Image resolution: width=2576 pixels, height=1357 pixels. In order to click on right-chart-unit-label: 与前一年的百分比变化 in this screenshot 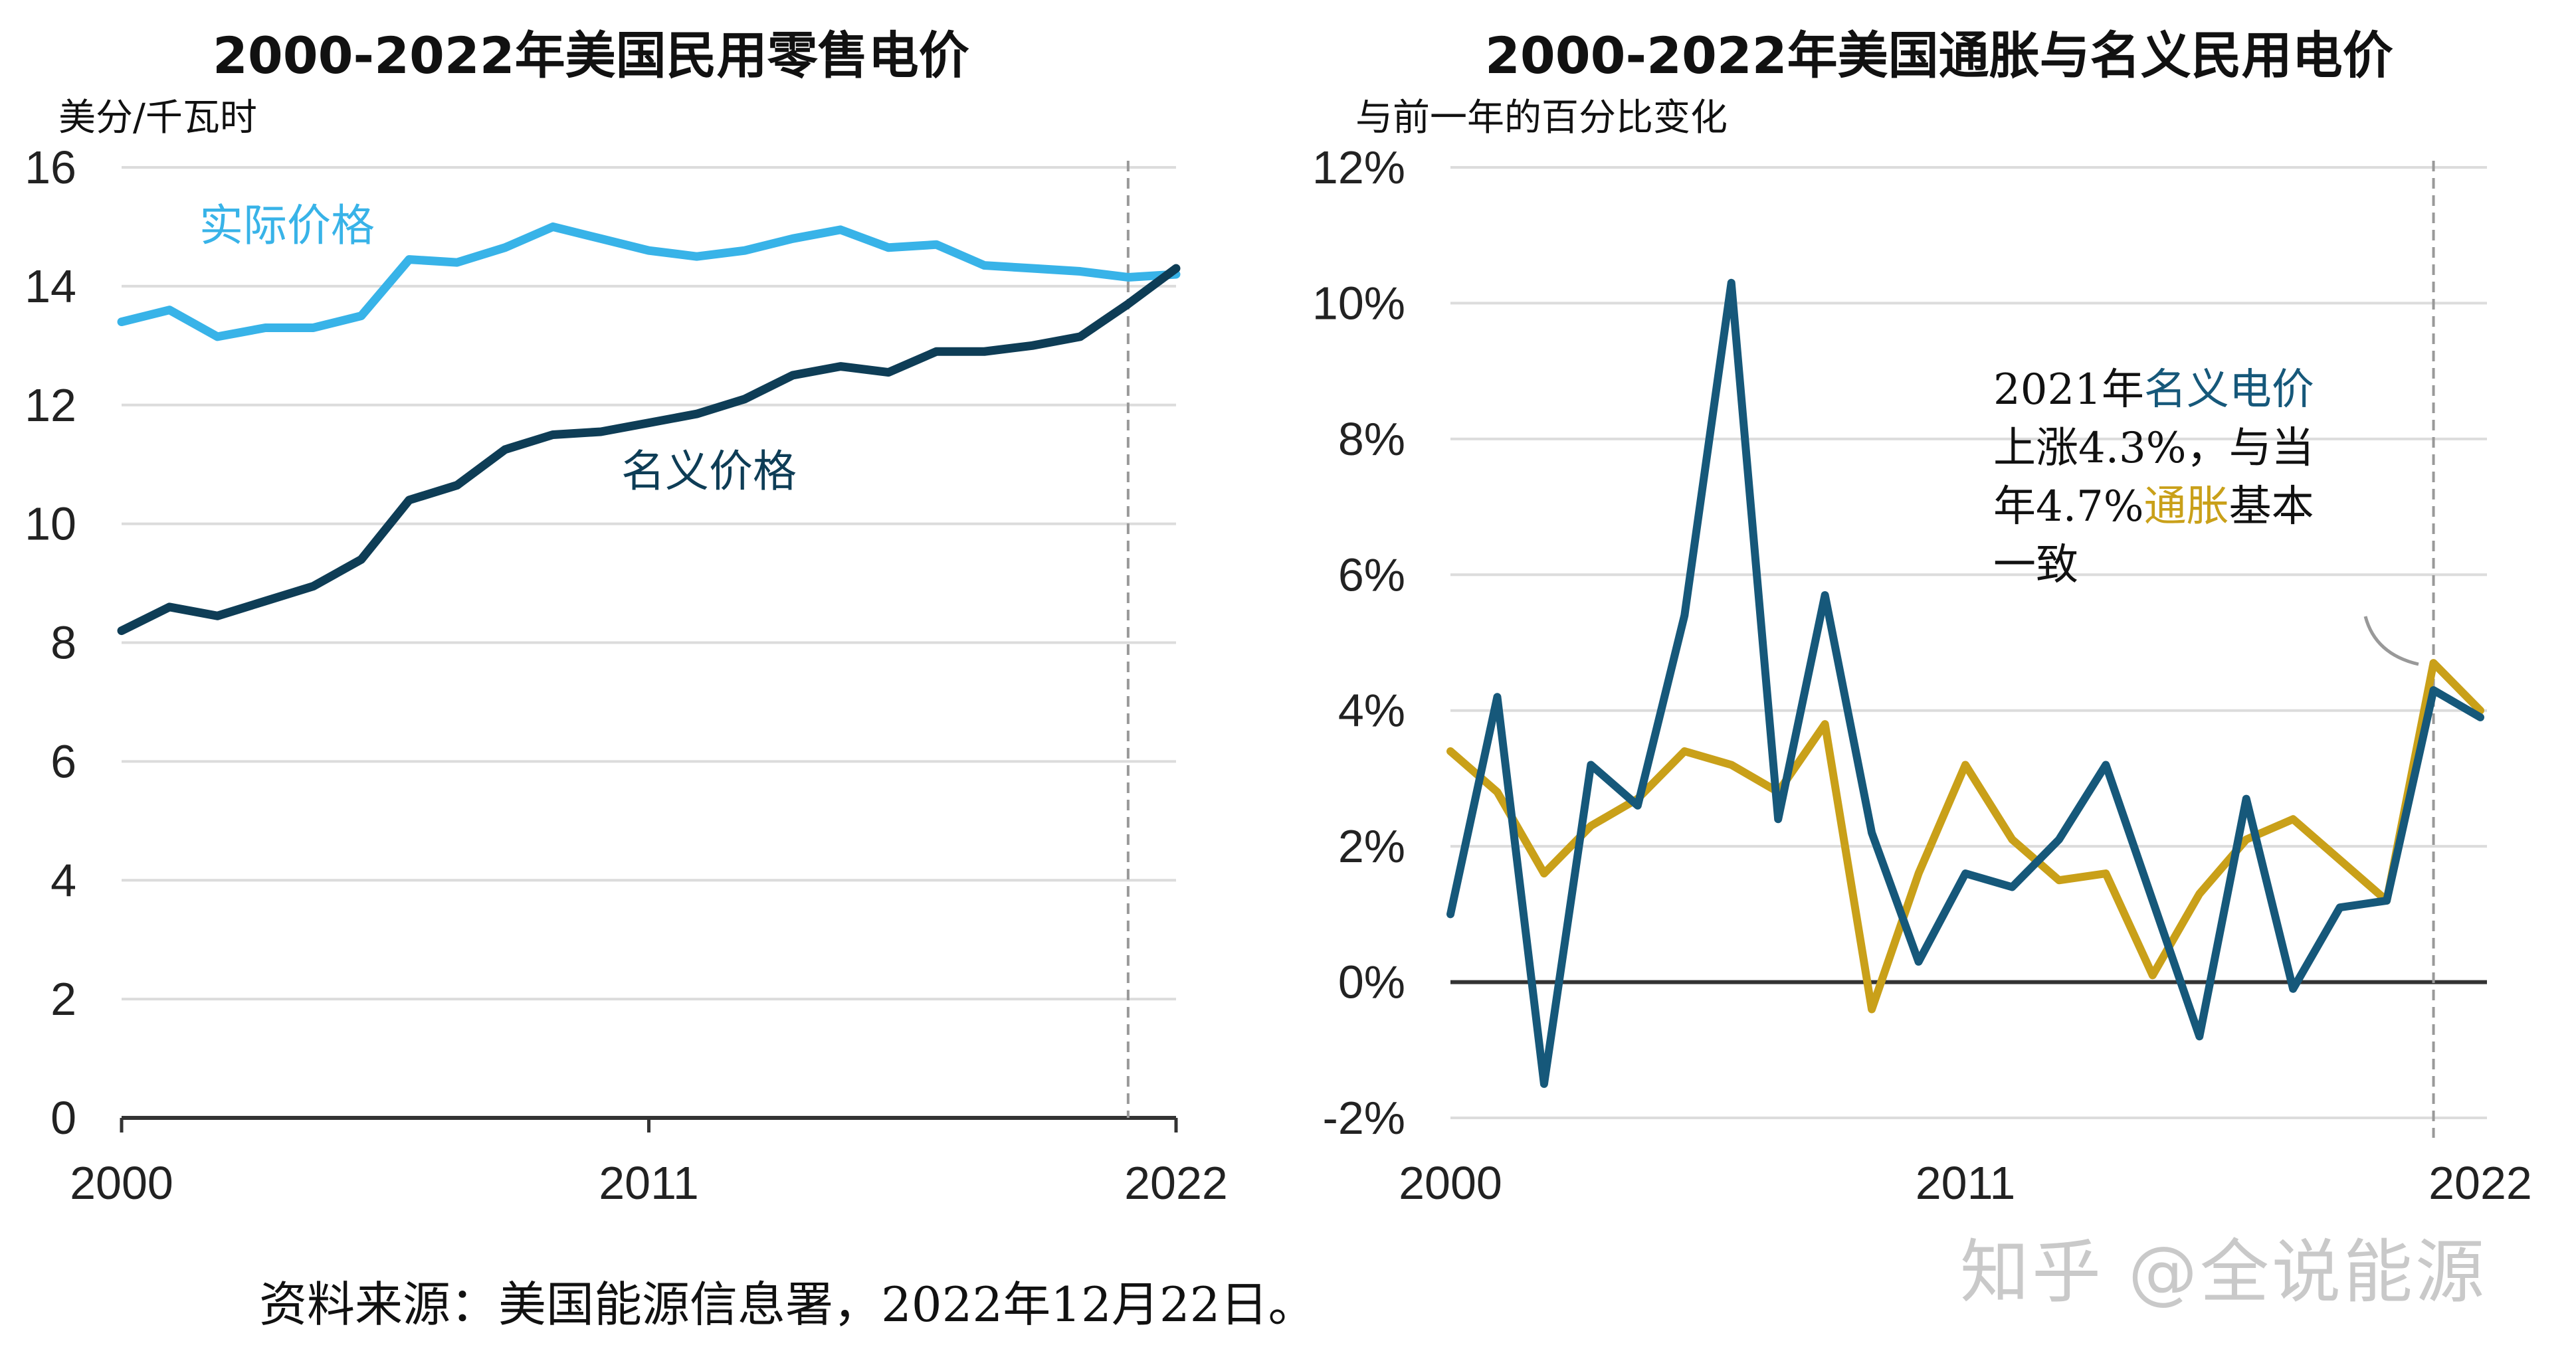, I will do `click(1542, 117)`.